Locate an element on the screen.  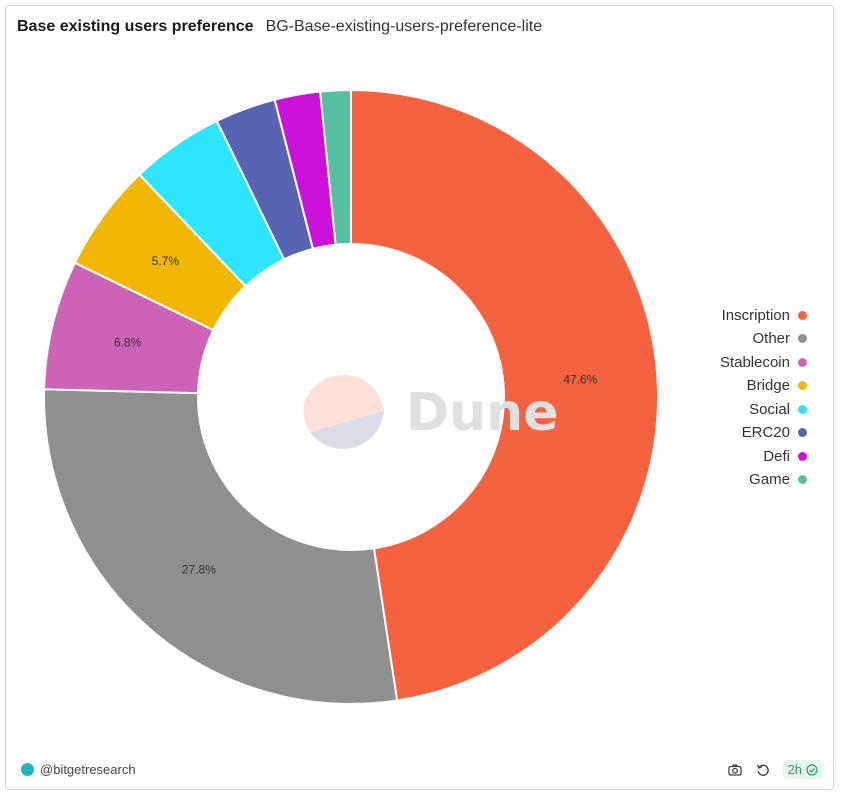
legend-label: Defi is located at coordinates (776, 456).